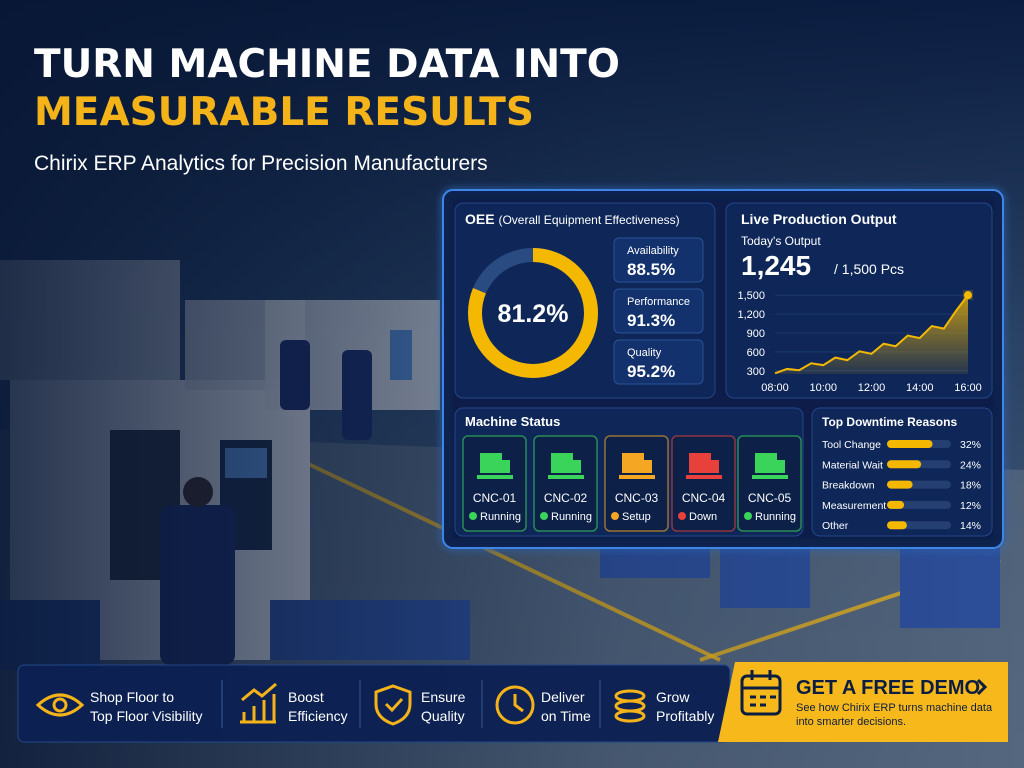 The height and width of the screenshot is (768, 1024). Describe the element at coordinates (761, 688) in the screenshot. I see `calendar-icon-details` at that location.